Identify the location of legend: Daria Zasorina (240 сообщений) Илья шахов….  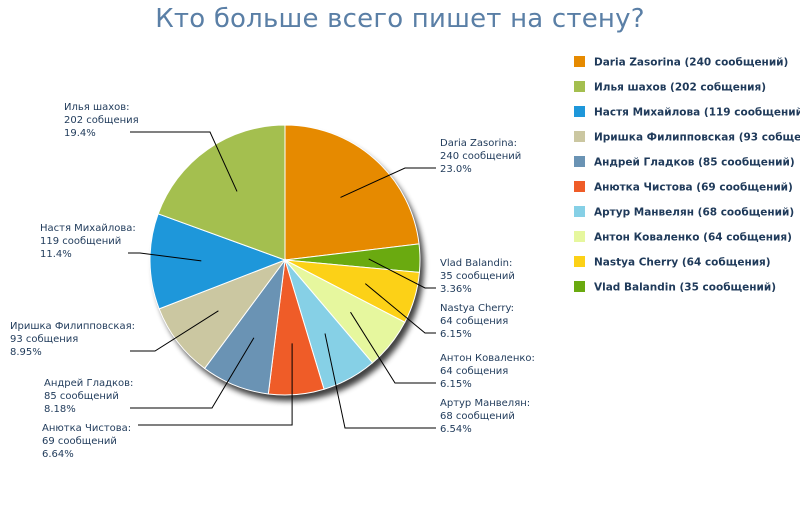
(687, 175).